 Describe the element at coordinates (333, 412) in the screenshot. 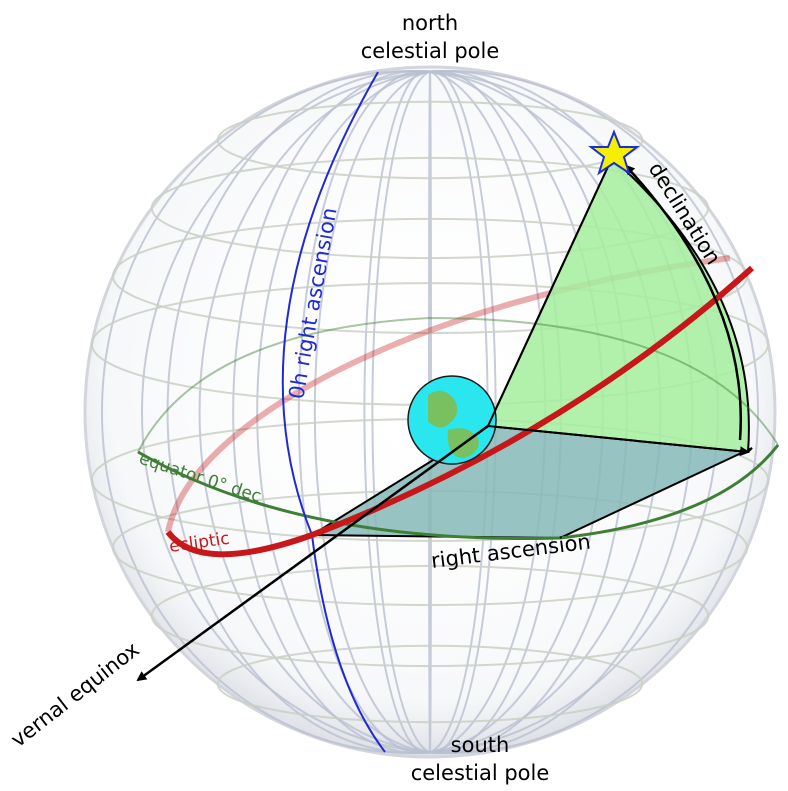

I see `zero-h-meridian` at that location.